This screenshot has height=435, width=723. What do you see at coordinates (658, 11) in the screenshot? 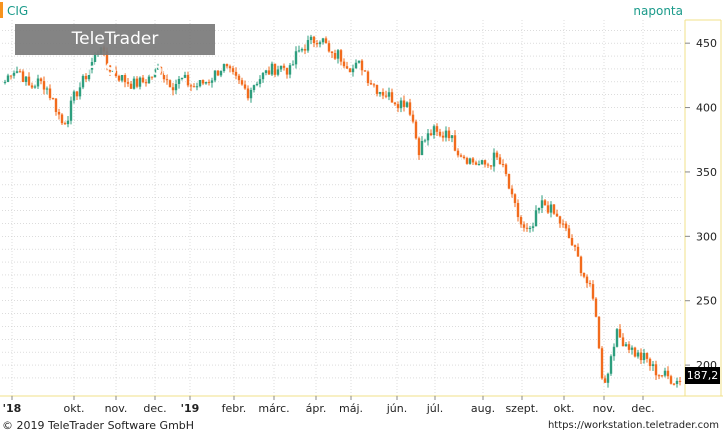
I see `period-label: naponta` at bounding box center [658, 11].